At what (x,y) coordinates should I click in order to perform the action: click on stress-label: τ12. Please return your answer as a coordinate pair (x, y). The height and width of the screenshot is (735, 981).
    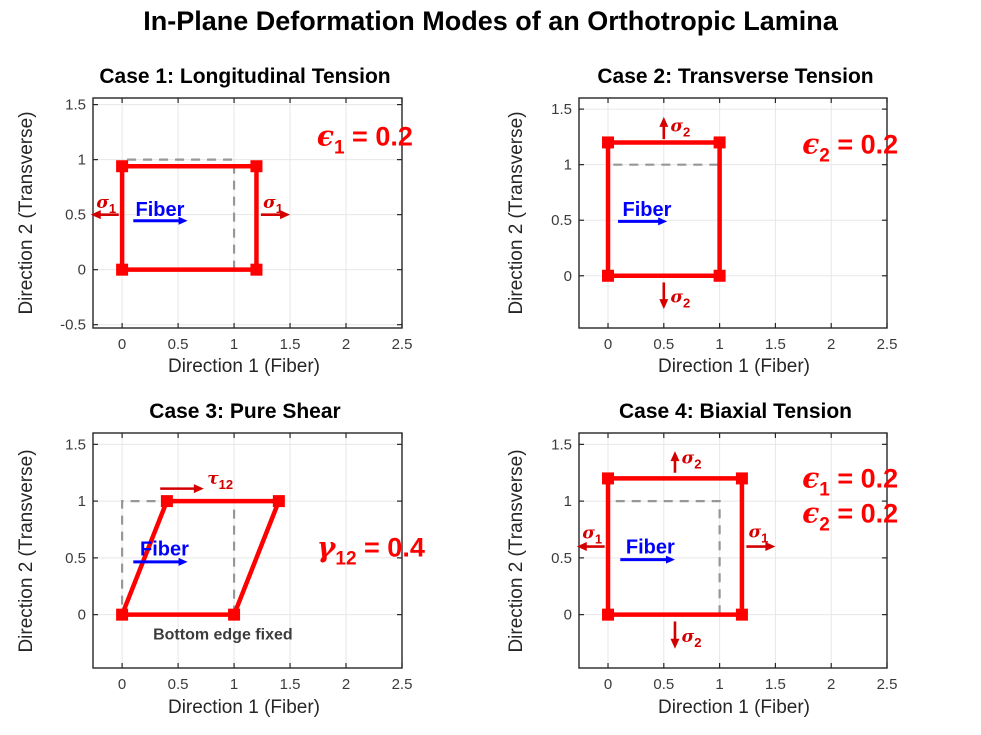
    Looking at the image, I should click on (220, 480).